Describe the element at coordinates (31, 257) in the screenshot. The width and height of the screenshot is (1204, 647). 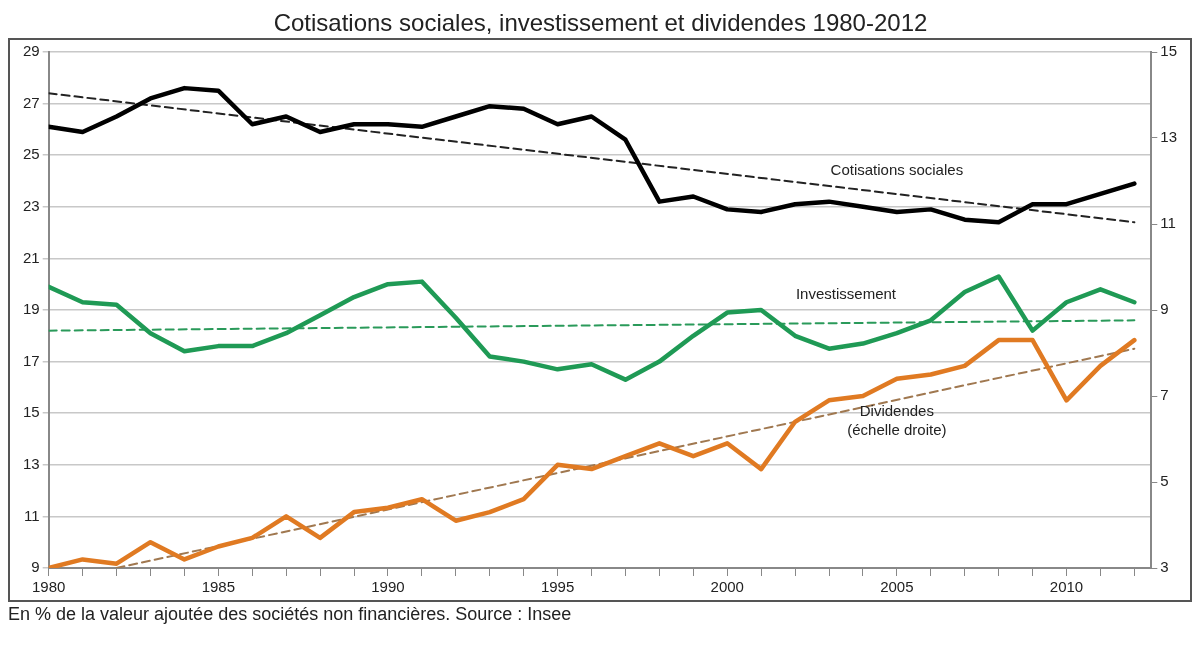
I see `y-tick-label: 21` at that location.